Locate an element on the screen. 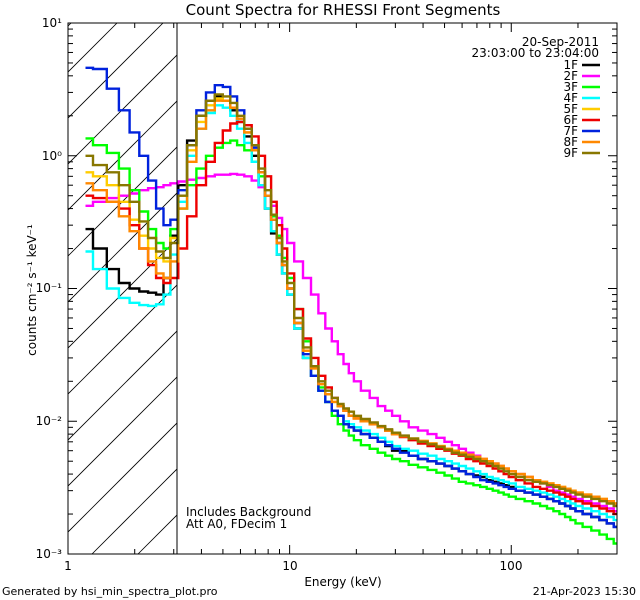  date-label: 20-Sep-2011 is located at coordinates (560, 42).